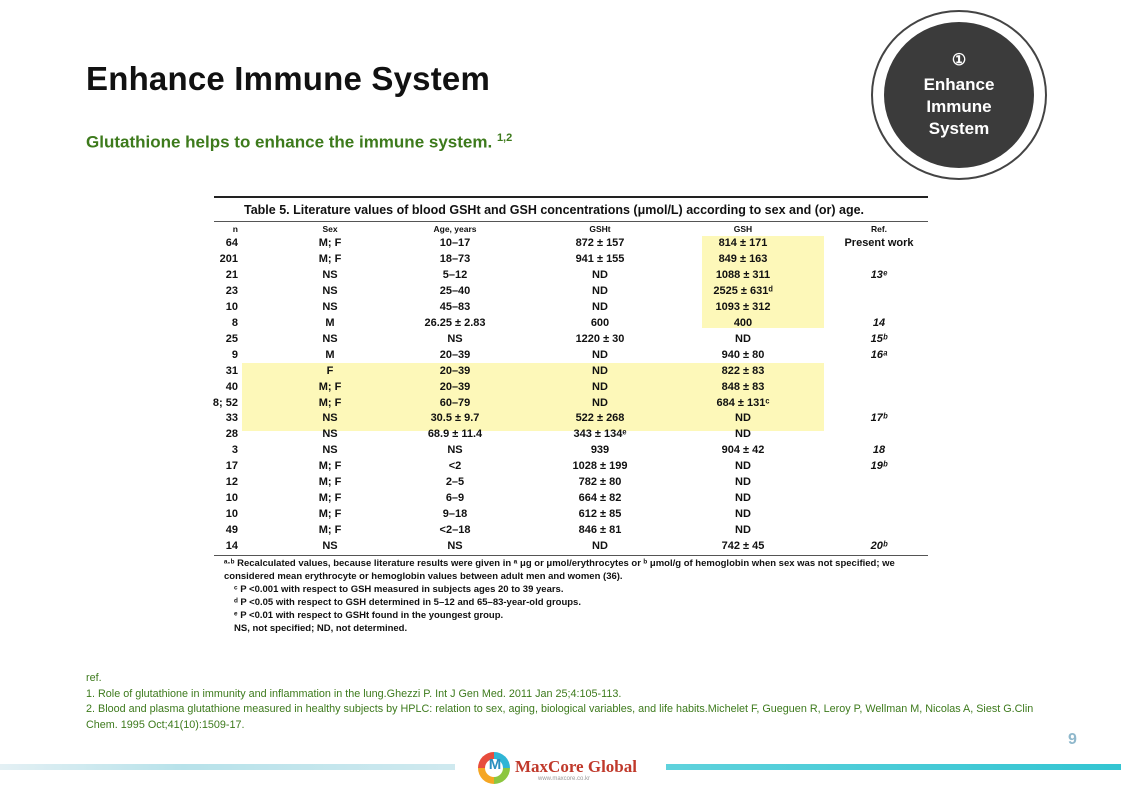 The width and height of the screenshot is (1121, 793). I want to click on cell-gsht: 939, so click(600, 450).